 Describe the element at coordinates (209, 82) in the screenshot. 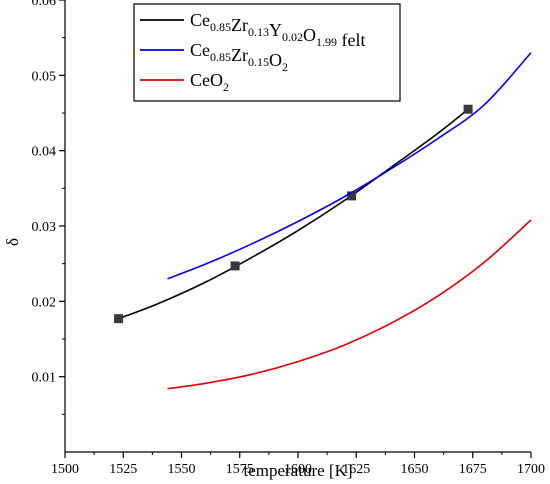

I see `legend-label-3: CeO2` at that location.